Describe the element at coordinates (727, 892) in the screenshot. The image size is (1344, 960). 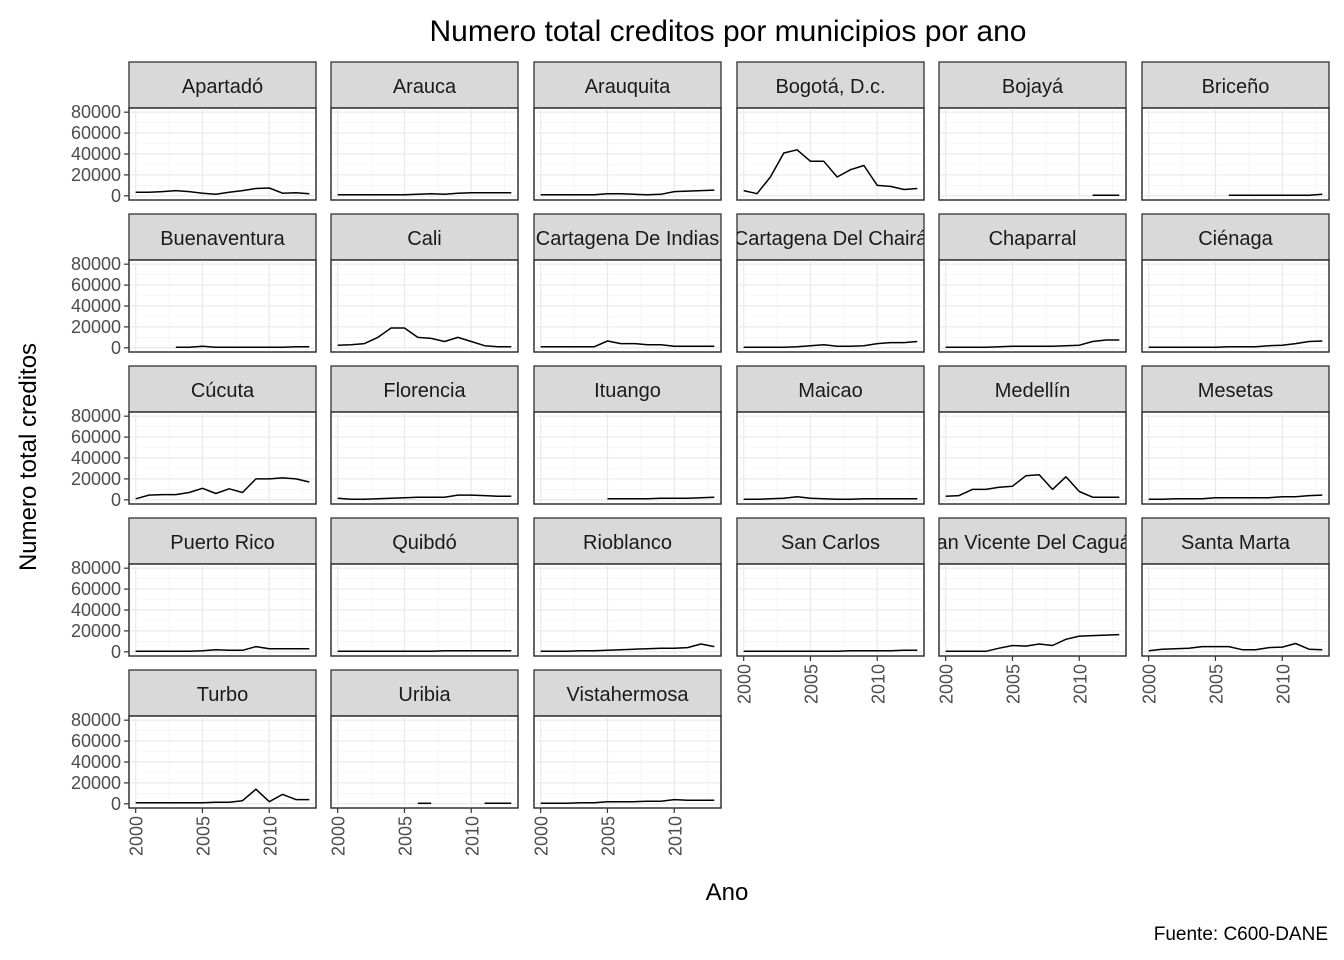
I see `x-axis-title: Ano` at that location.